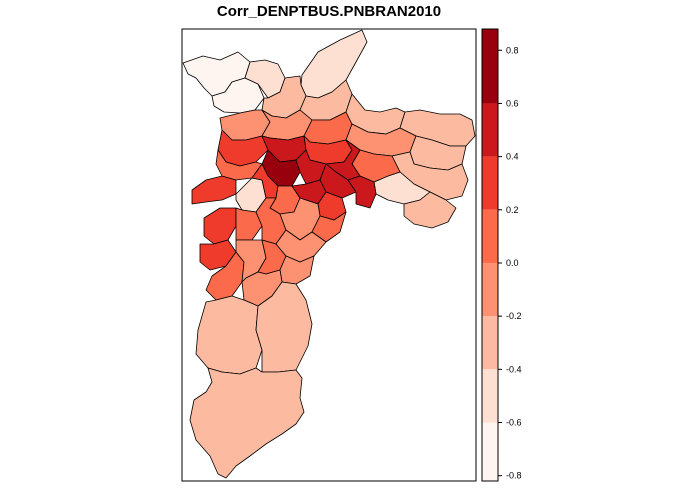 This screenshot has height=500, width=700. Describe the element at coordinates (512, 157) in the screenshot. I see `legend-tick-label: 0.4` at that location.